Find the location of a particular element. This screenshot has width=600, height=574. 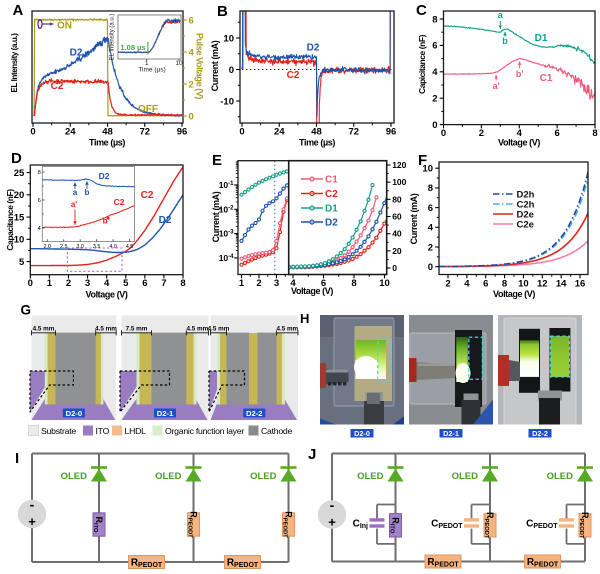

svg-text: 10-1 is located at coordinates (226, 185).